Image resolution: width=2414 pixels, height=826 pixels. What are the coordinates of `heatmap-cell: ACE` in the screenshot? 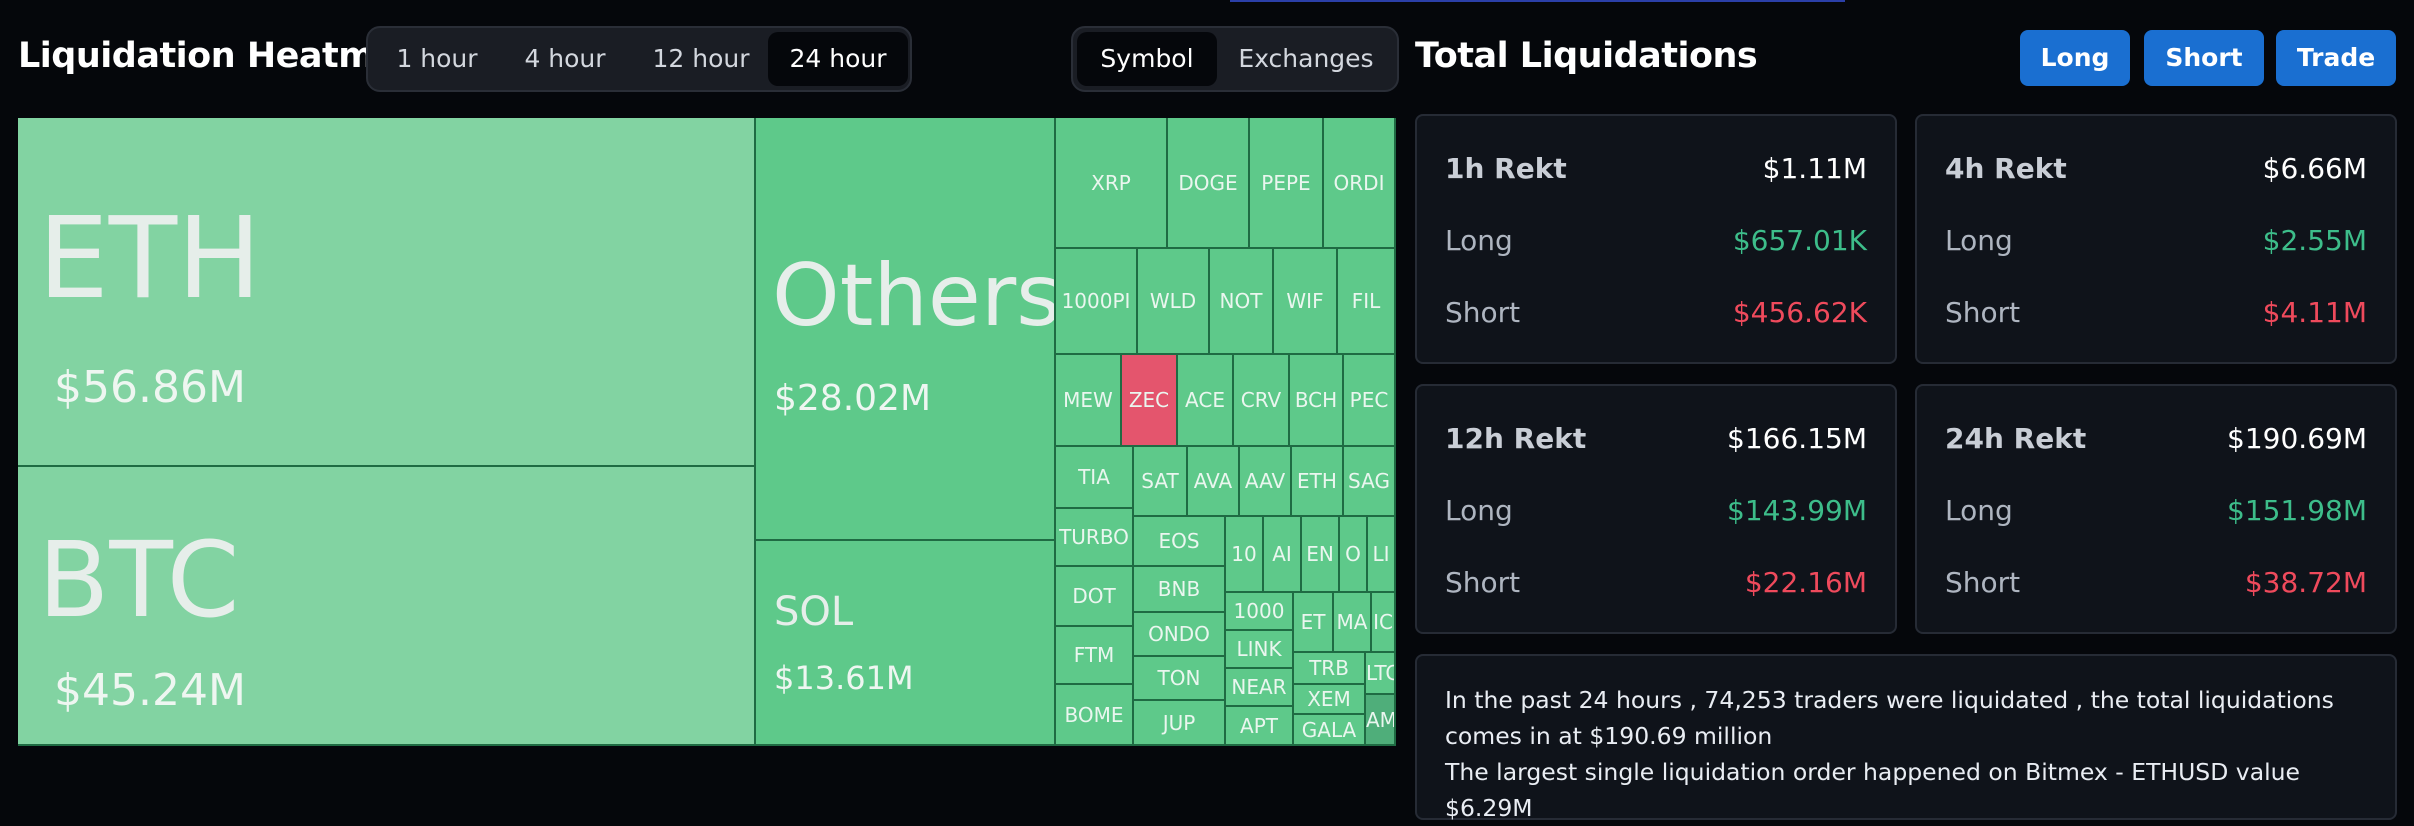 It's located at (1206, 401).